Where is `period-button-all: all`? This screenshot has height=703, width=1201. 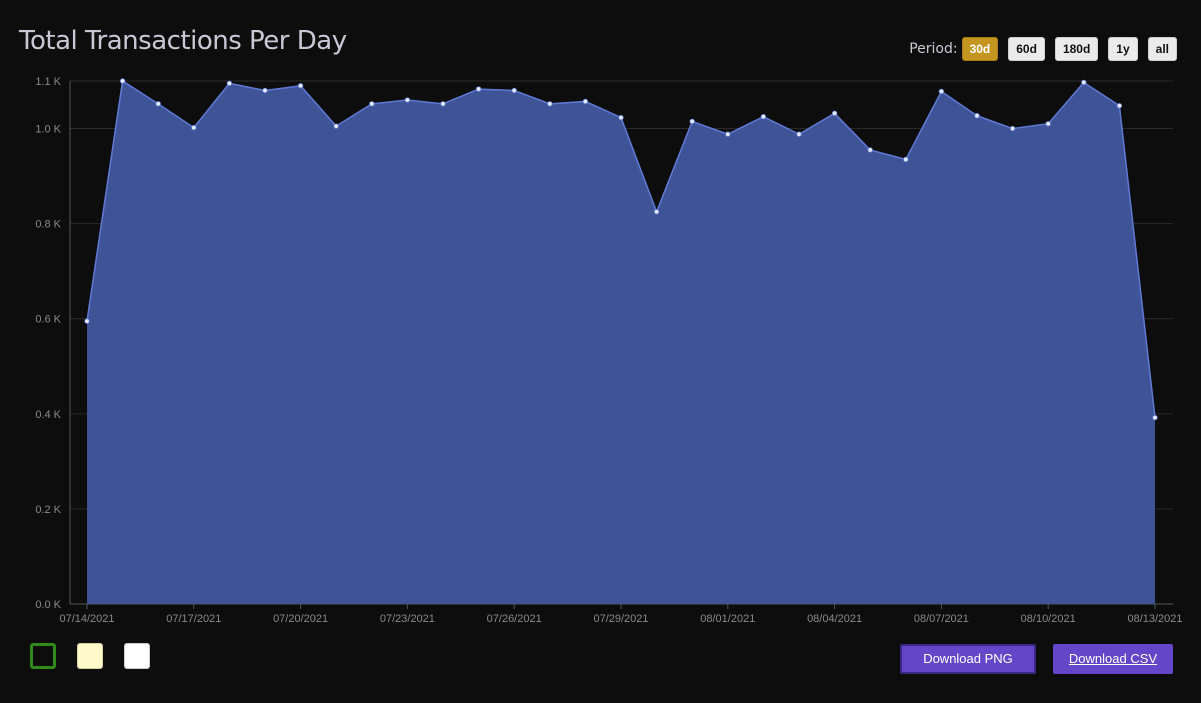
period-button-all: all is located at coordinates (1162, 49).